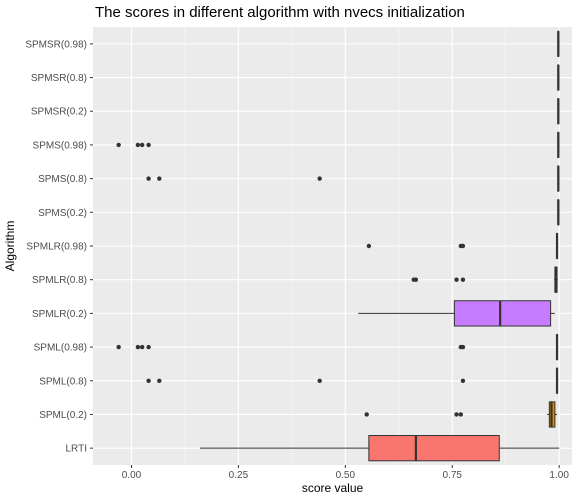  I want to click on box-lrti, so click(379, 448).